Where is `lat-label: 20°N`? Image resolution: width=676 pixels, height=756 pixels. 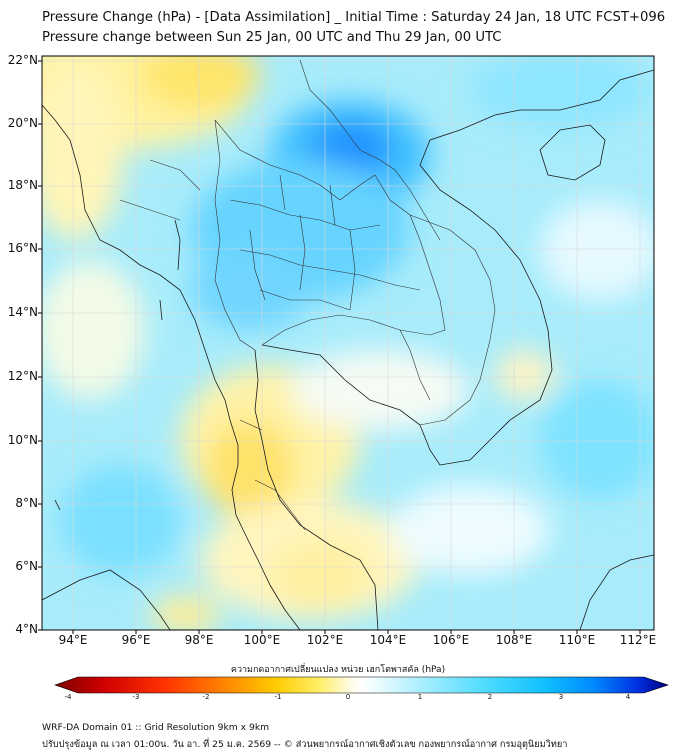 lat-label: 20°N is located at coordinates (22, 123).